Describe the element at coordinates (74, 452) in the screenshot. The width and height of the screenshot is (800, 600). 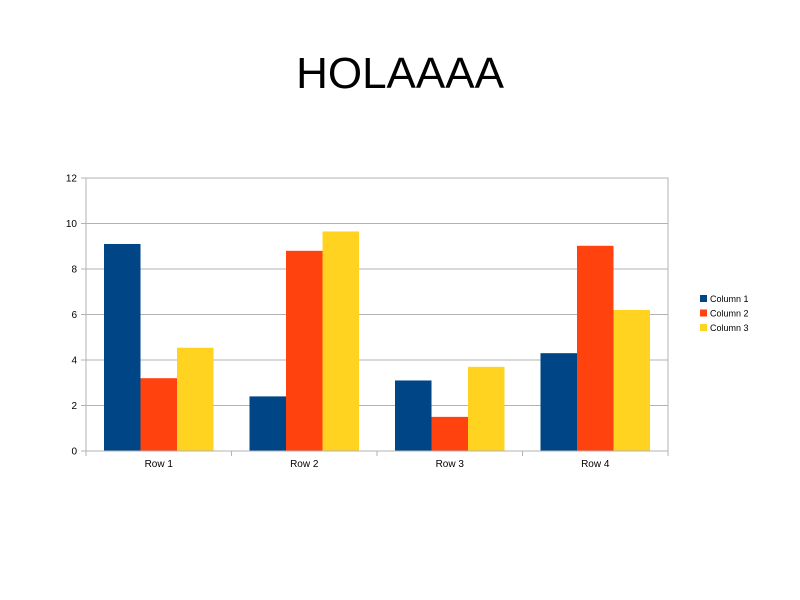
I see `y-tick-label: 0` at that location.